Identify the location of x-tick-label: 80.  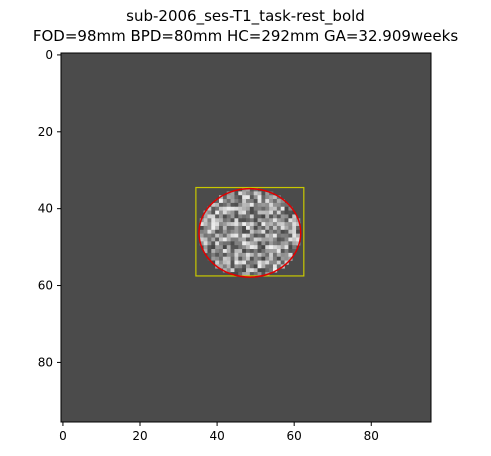
(371, 436).